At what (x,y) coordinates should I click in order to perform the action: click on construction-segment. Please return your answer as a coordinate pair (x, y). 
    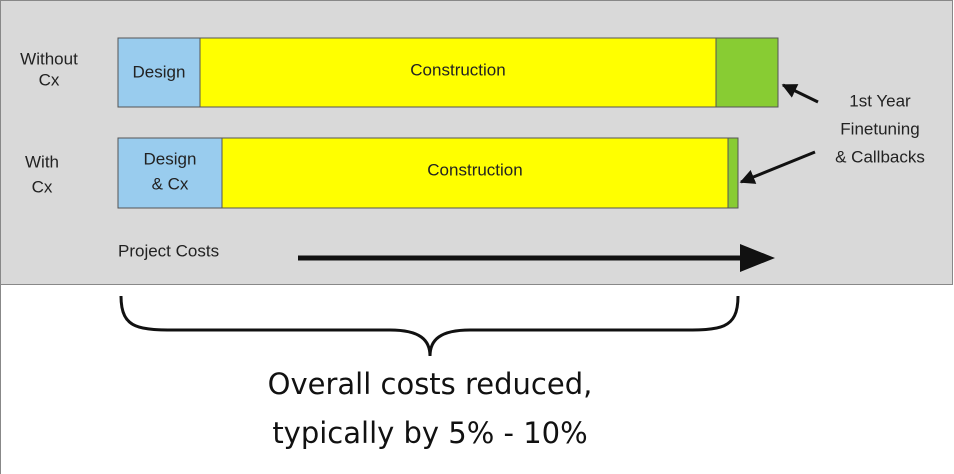
    Looking at the image, I should click on (458, 72).